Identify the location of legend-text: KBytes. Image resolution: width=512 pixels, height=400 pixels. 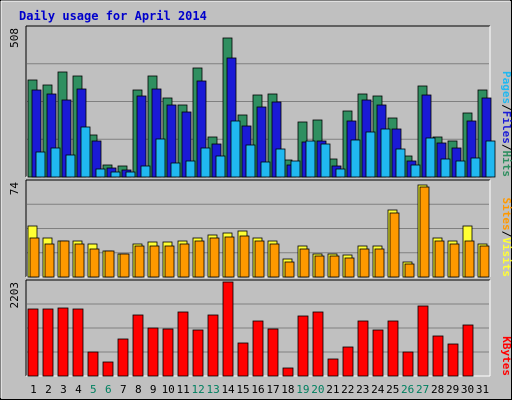
(506, 356).